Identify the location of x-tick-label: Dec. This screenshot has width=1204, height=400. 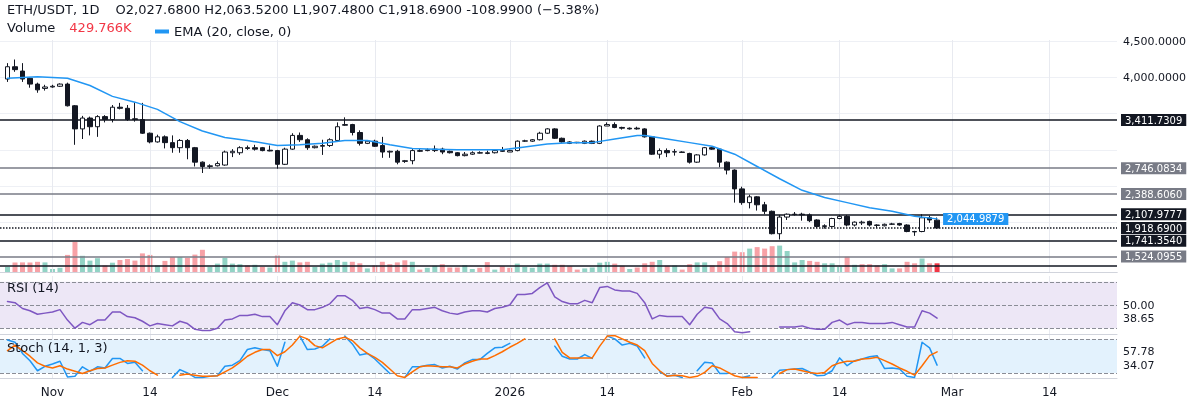
(277, 392).